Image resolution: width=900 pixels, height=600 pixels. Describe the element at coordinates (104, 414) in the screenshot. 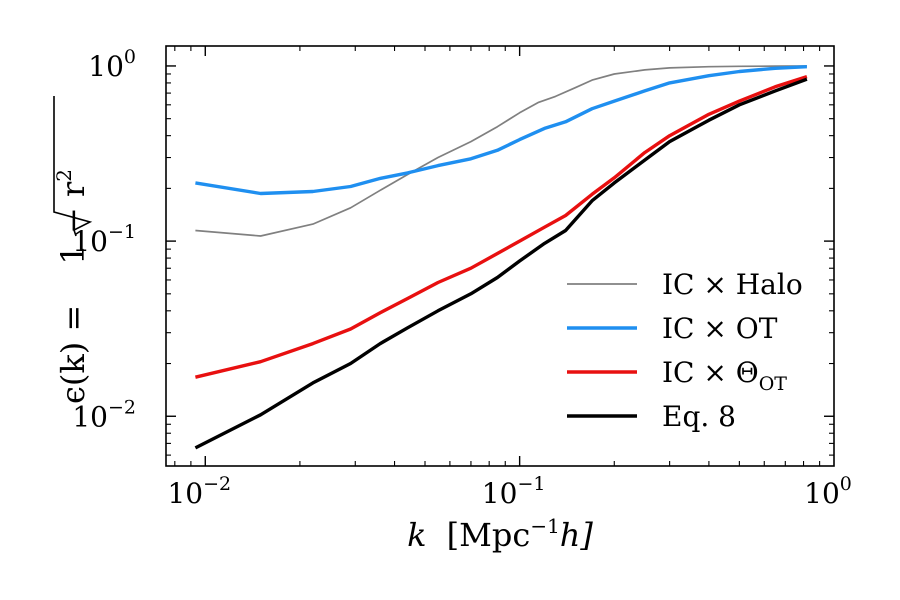

I see `y-tick-label: 10⁻²` at that location.